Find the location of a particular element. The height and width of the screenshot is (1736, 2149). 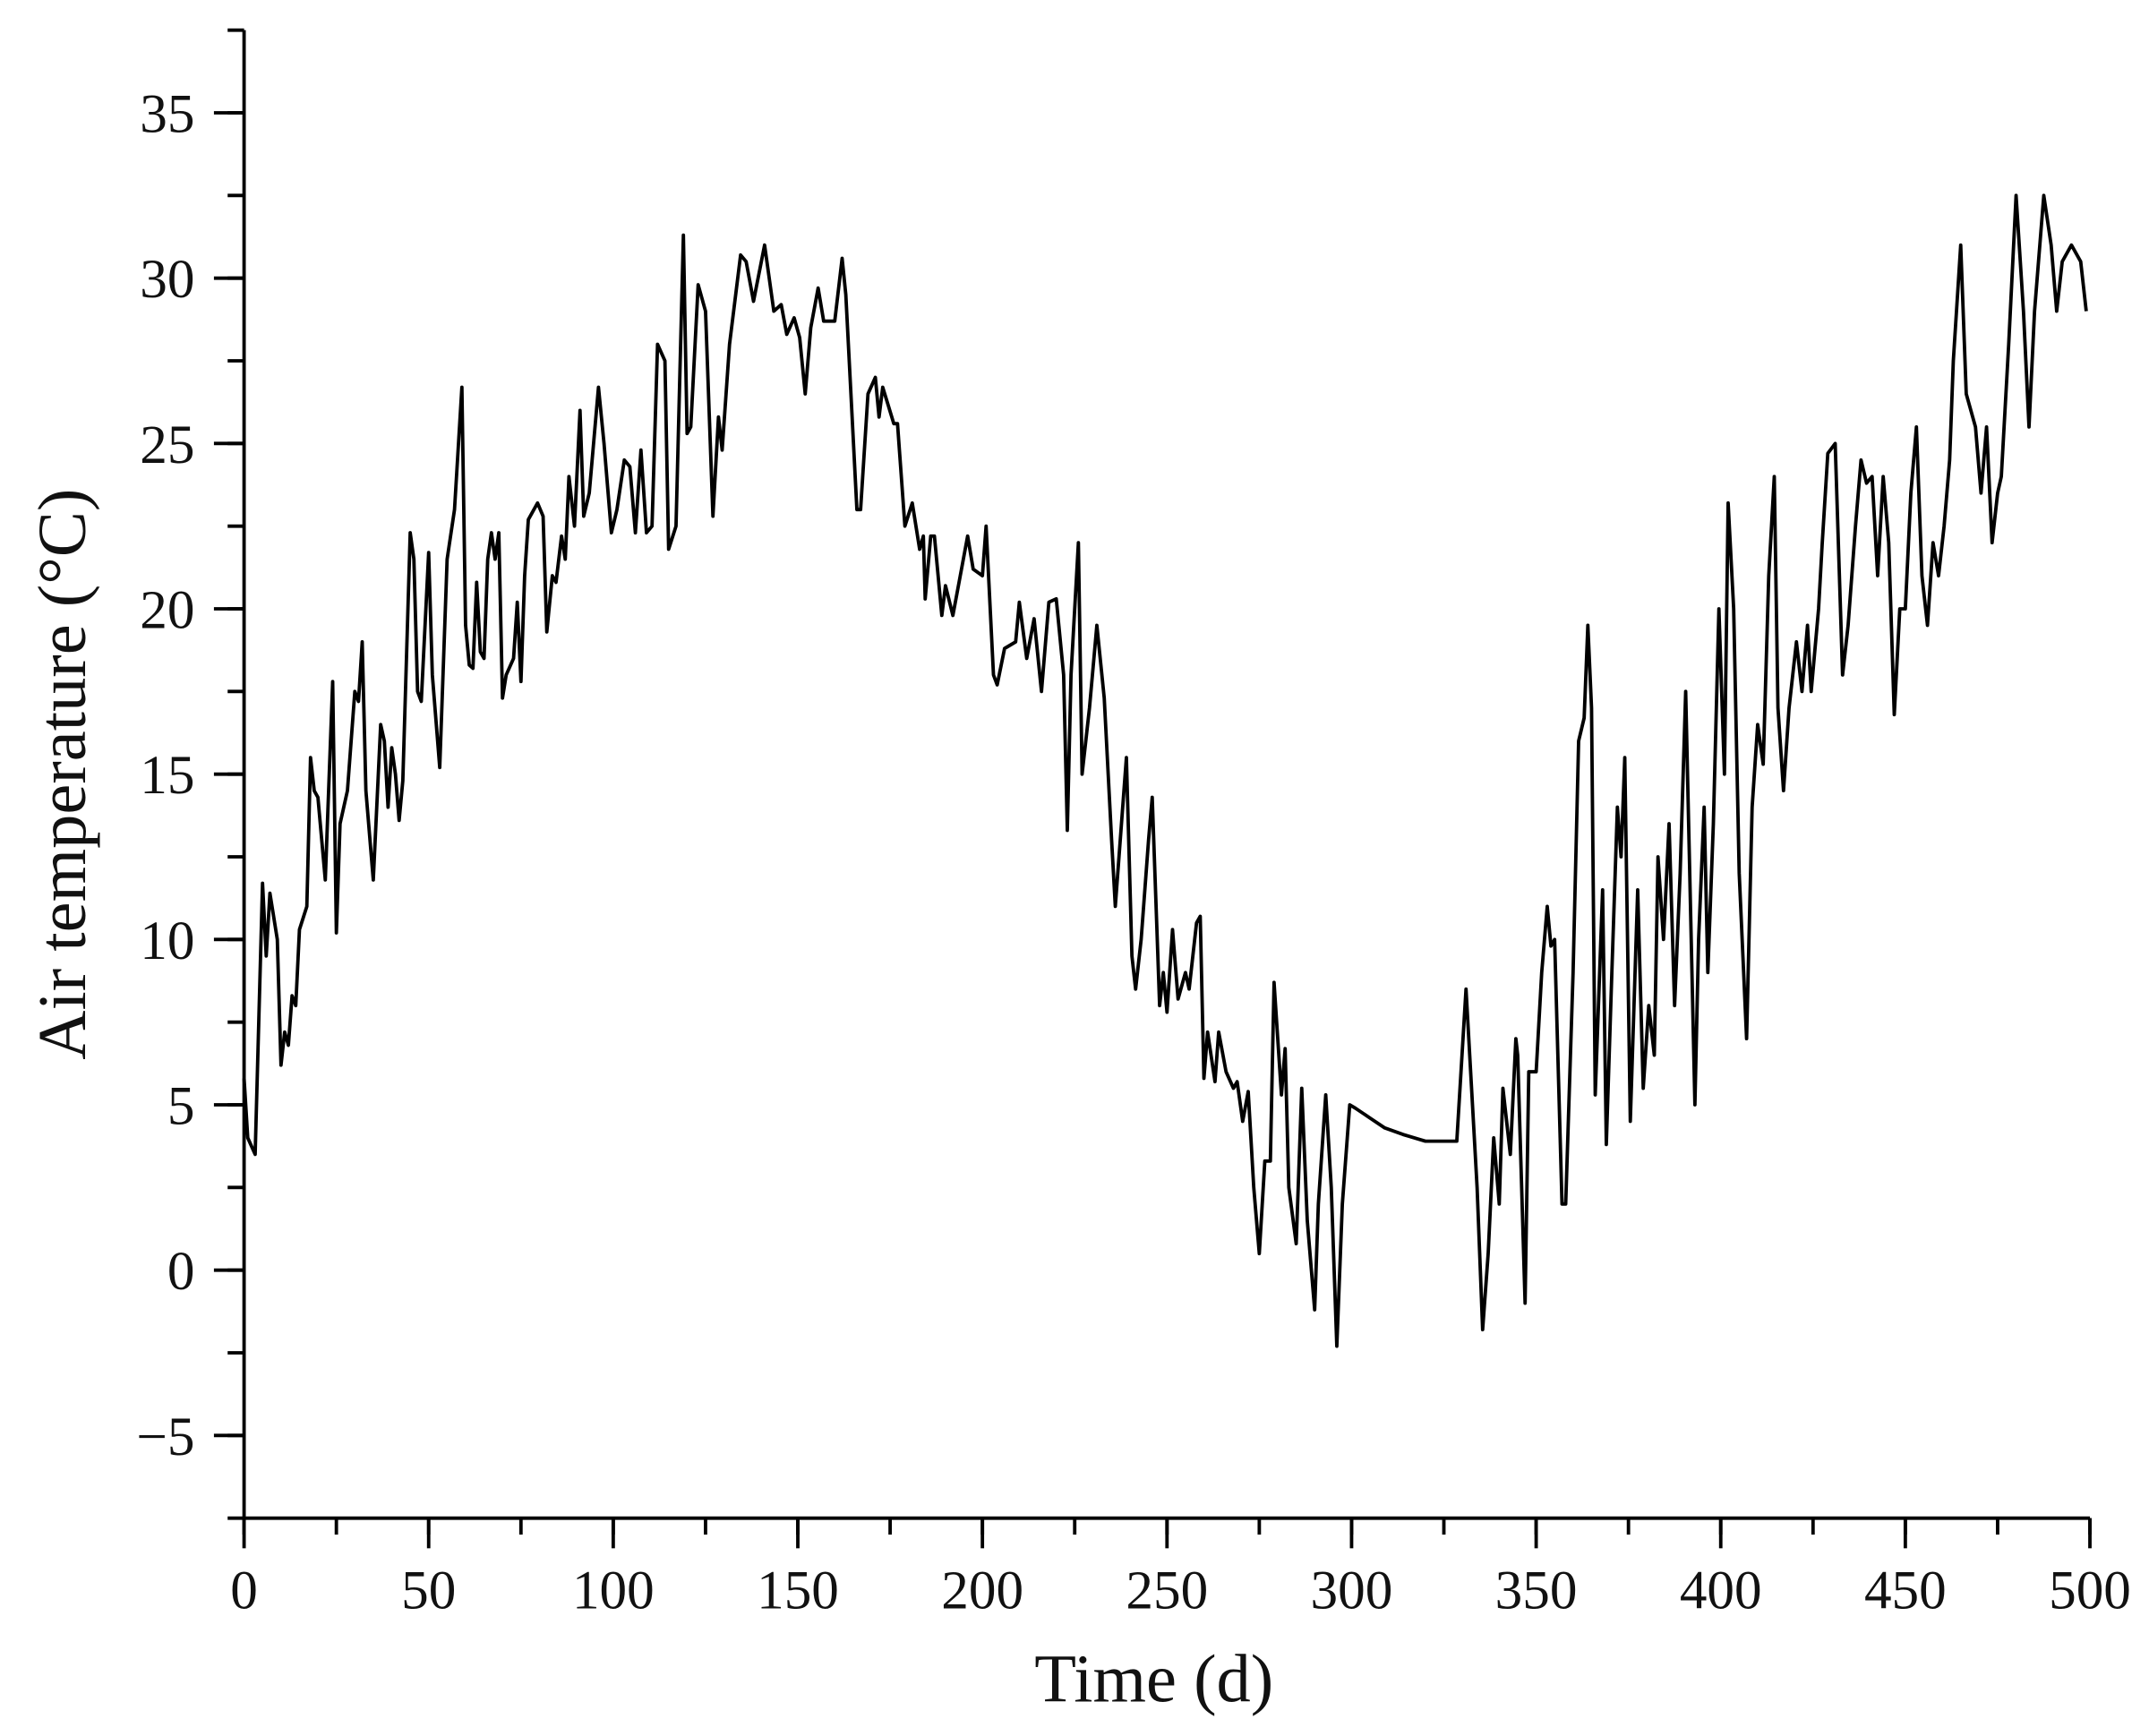

x-tick-label: 200 is located at coordinates (982, 1591).